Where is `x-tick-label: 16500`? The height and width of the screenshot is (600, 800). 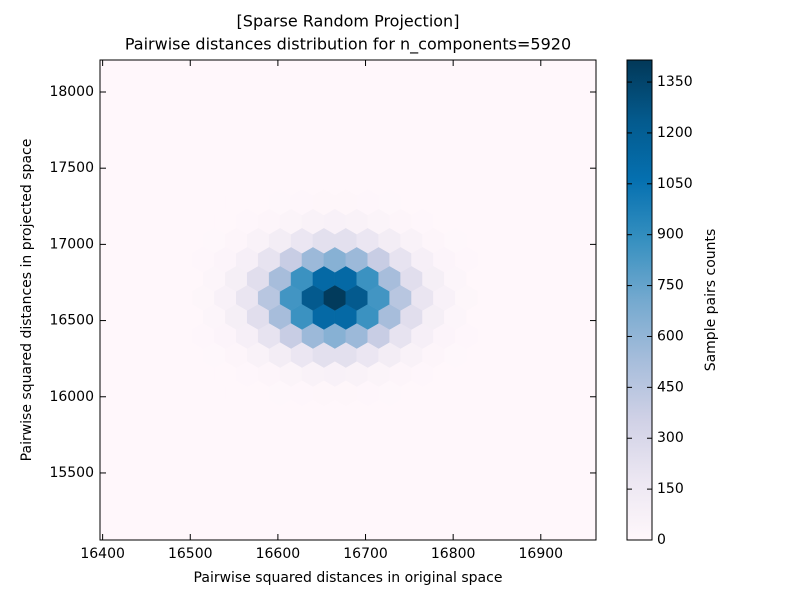
x-tick-label: 16500 is located at coordinates (190, 554).